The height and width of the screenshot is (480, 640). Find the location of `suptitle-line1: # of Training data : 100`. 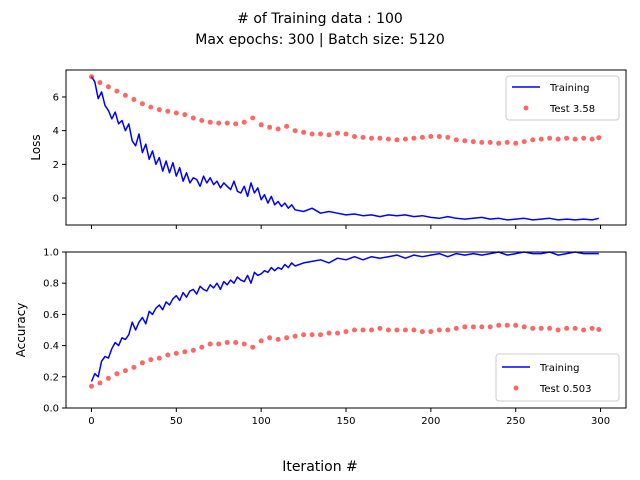

suptitle-line1: # of Training data : 100 is located at coordinates (320, 19).